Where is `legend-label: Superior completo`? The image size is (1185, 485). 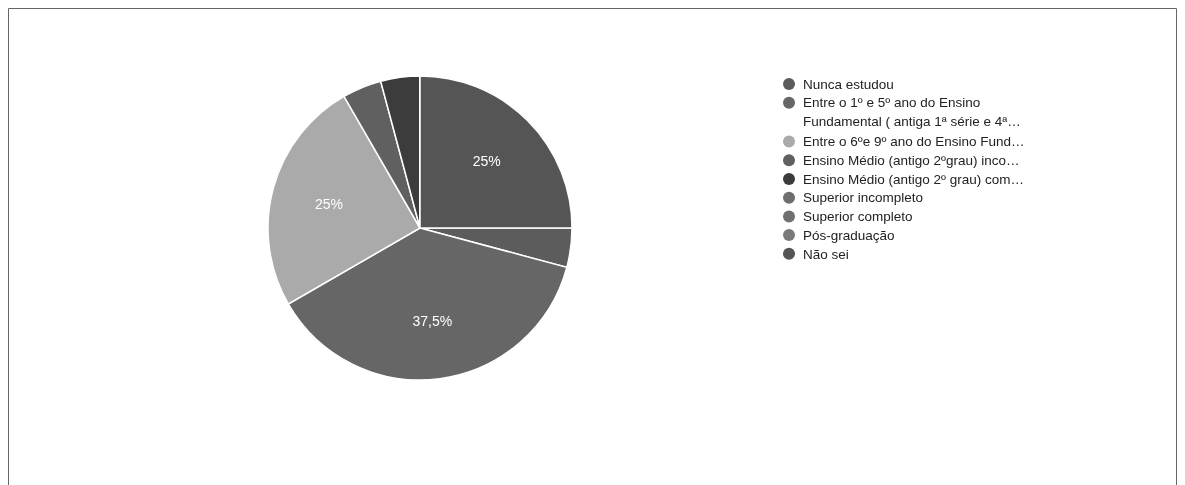
legend-label: Superior completo is located at coordinates (858, 217).